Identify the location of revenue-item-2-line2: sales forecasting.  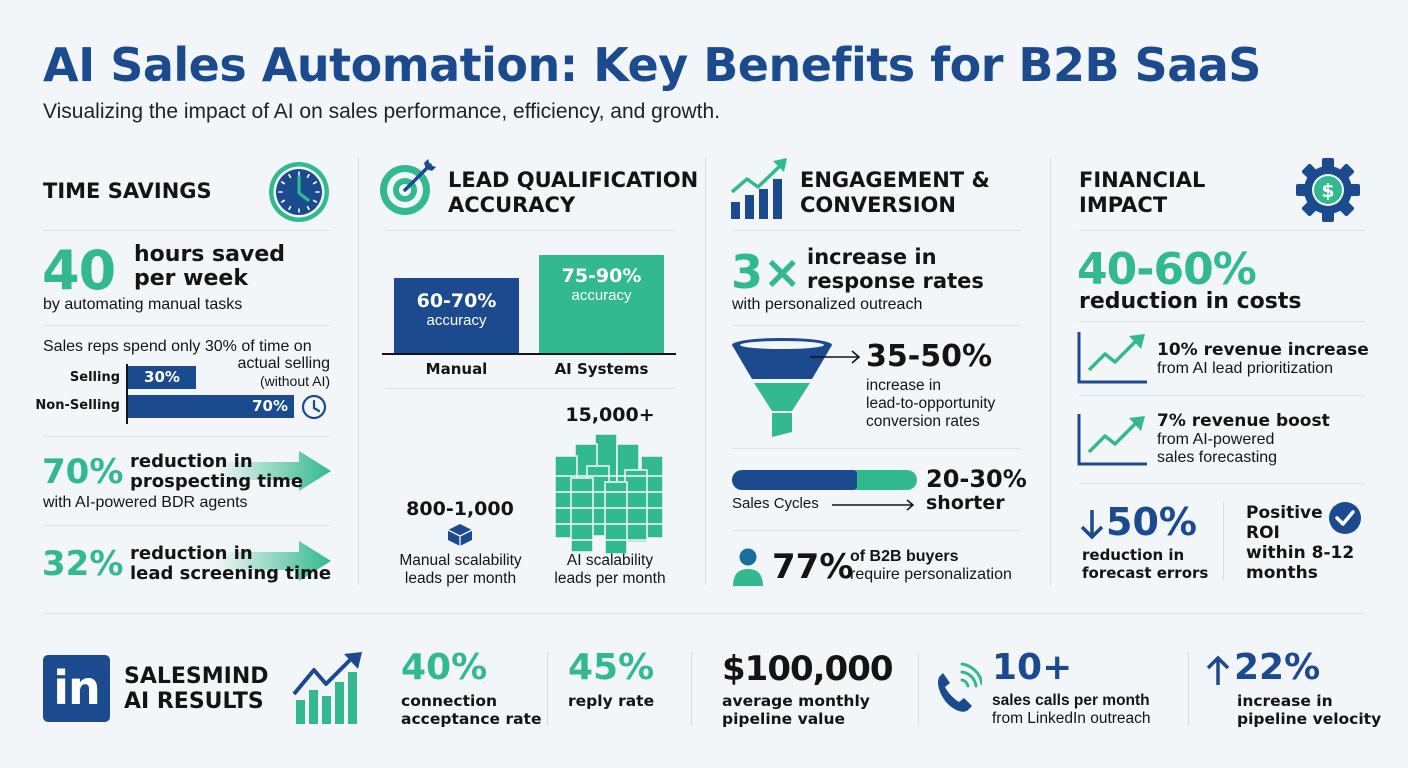
(1217, 457).